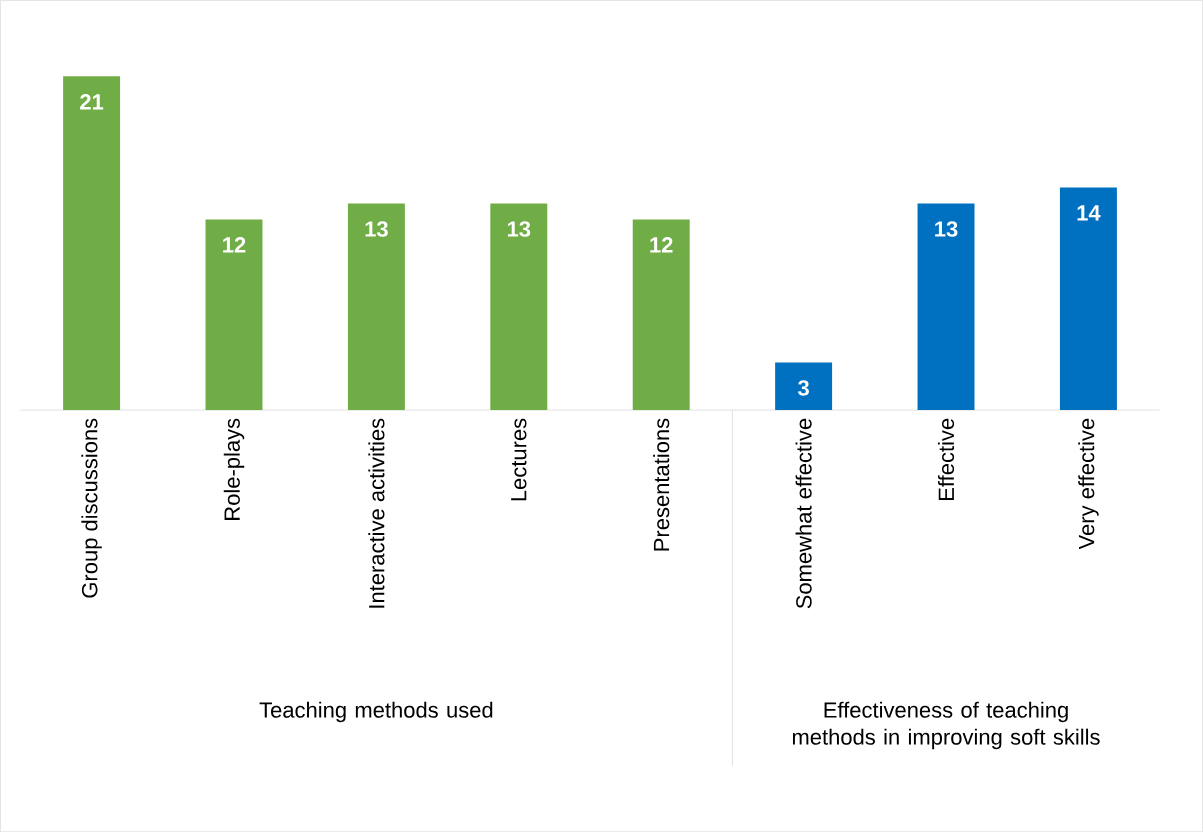  What do you see at coordinates (946, 459) in the screenshot?
I see `x-tick-label: Effective` at bounding box center [946, 459].